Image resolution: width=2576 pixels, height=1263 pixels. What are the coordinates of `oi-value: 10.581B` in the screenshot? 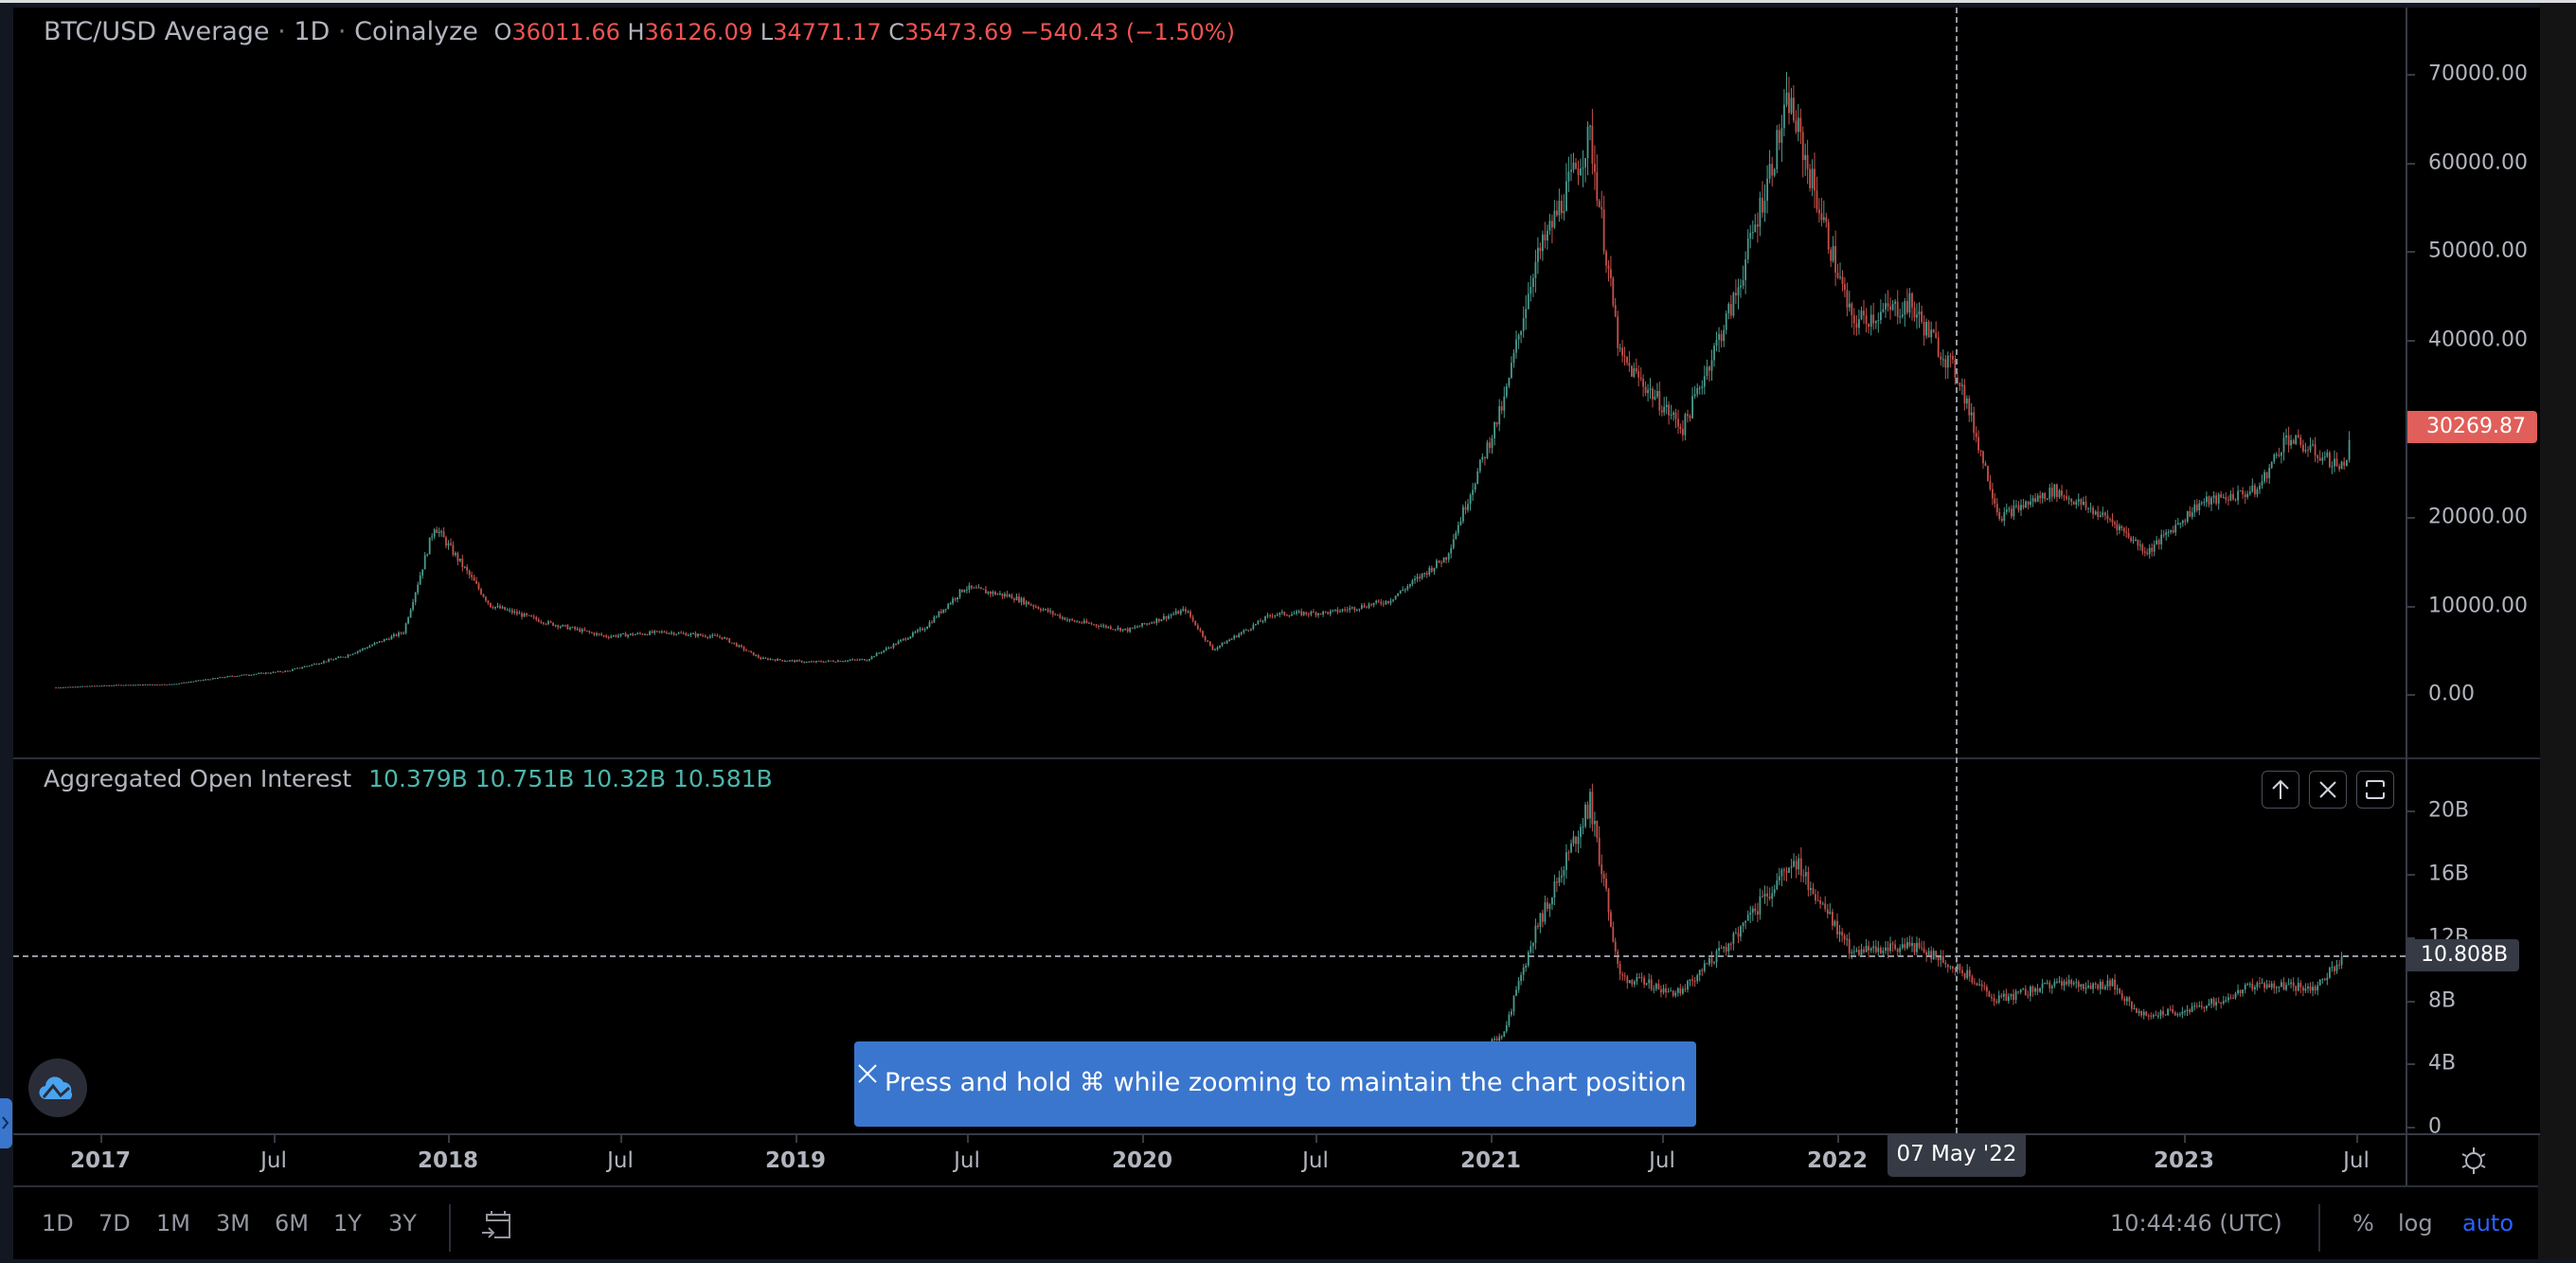 It's located at (723, 779).